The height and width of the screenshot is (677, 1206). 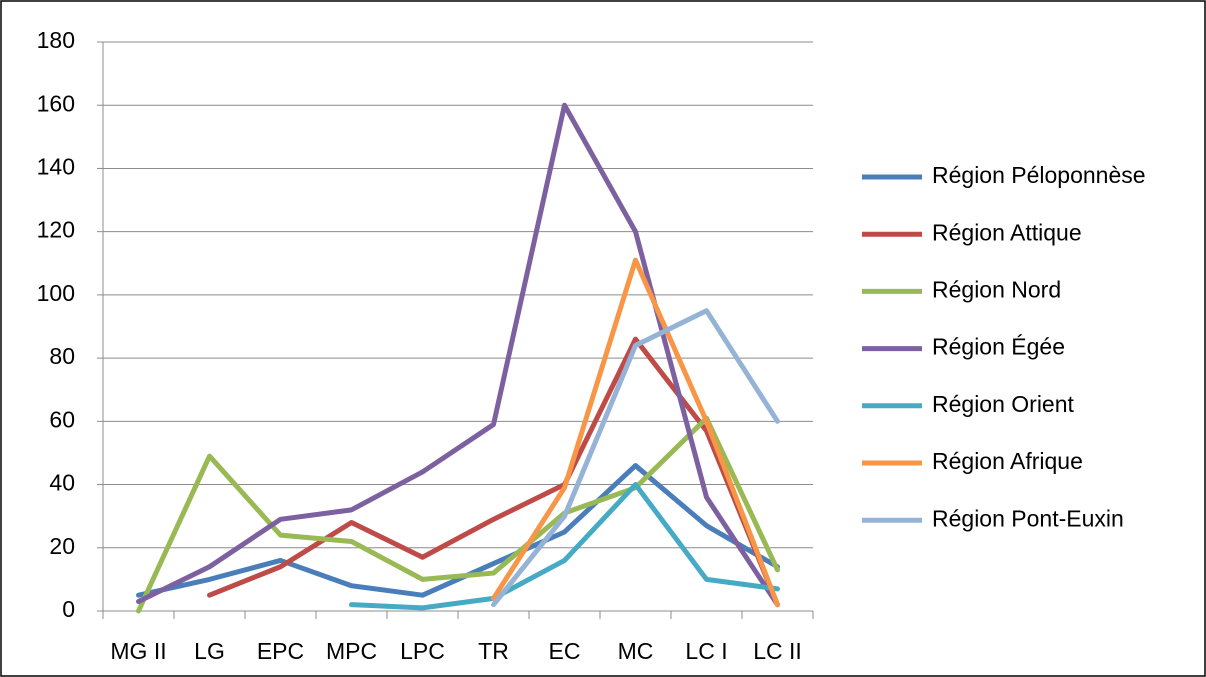 What do you see at coordinates (62, 356) in the screenshot?
I see `y-tick-label: 80` at bounding box center [62, 356].